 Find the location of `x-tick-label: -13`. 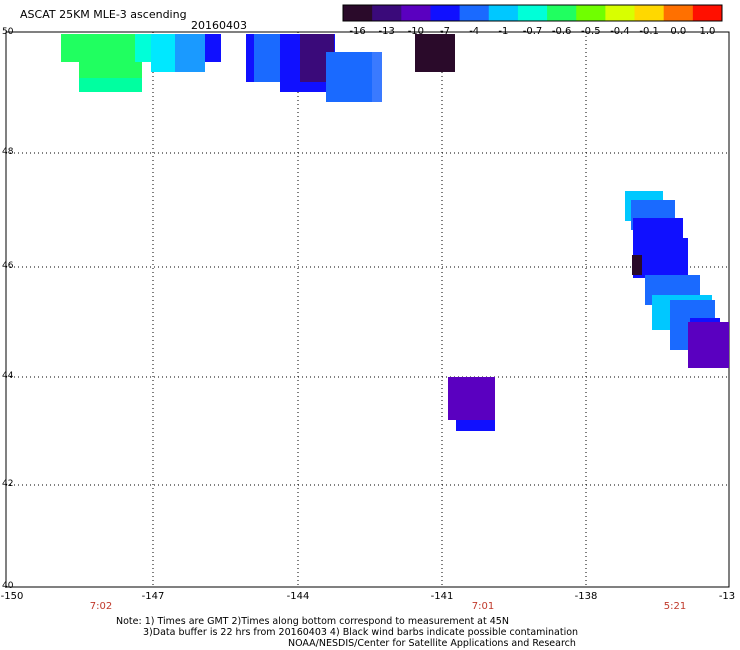

x-tick-label: -13 is located at coordinates (727, 596).